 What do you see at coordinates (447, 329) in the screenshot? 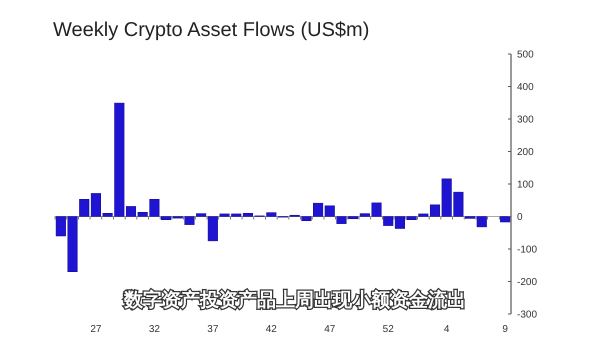
I see `x-tick-label: 4` at bounding box center [447, 329].